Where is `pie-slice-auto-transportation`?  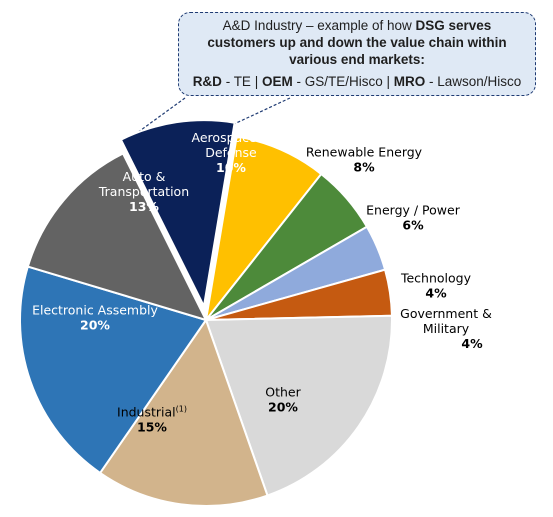
pie-slice-auto-transportation is located at coordinates (117, 237).